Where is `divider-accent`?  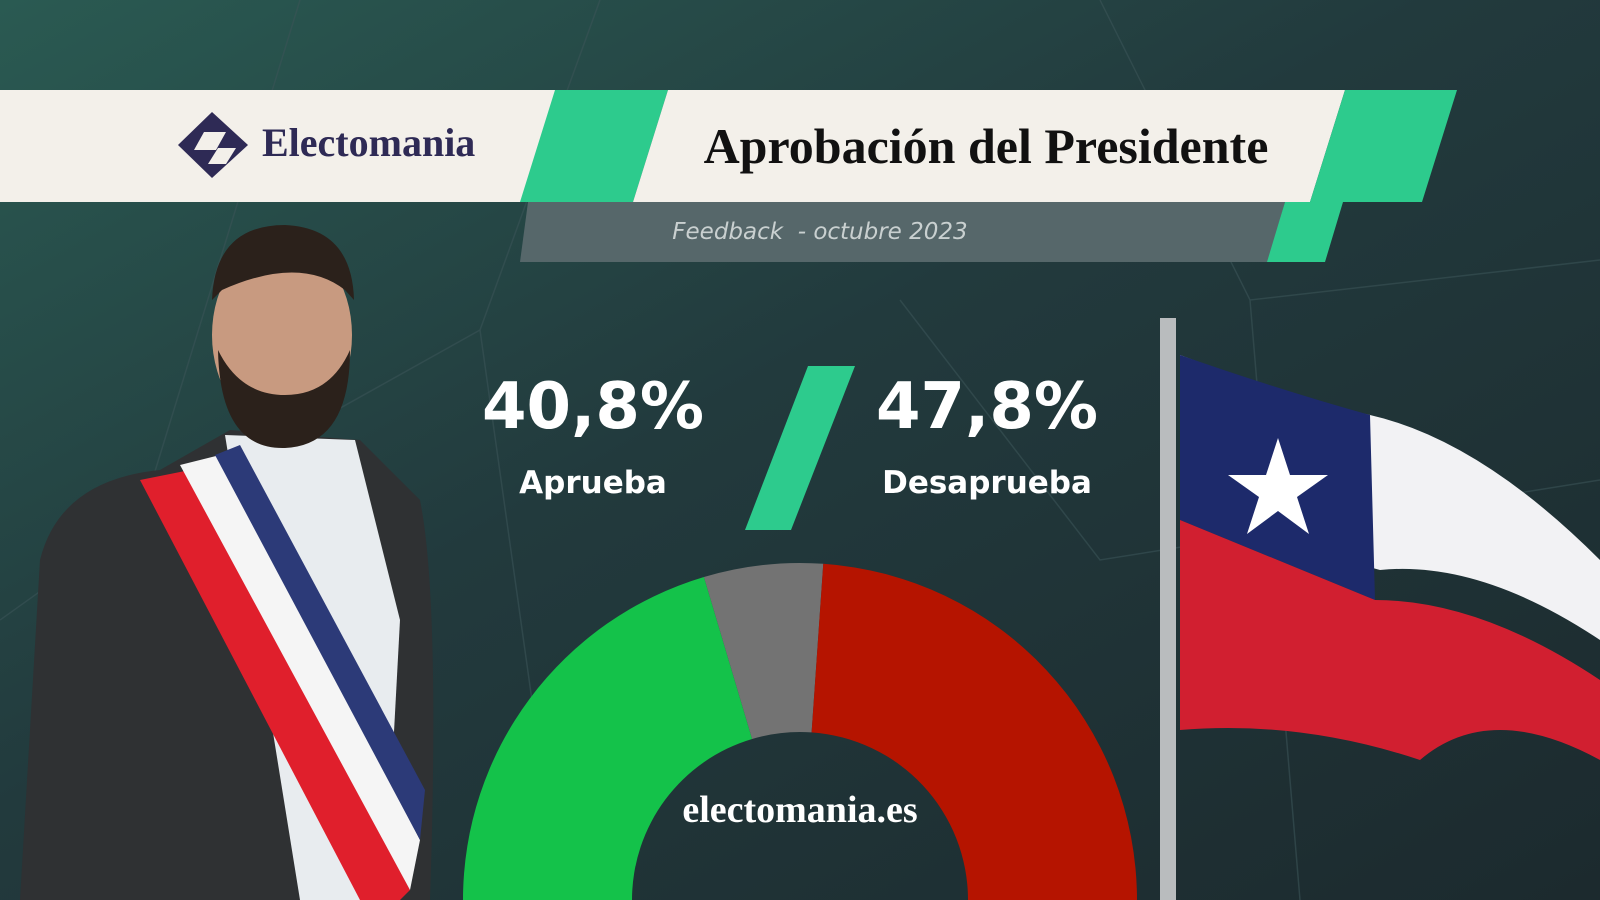 divider-accent is located at coordinates (800, 448).